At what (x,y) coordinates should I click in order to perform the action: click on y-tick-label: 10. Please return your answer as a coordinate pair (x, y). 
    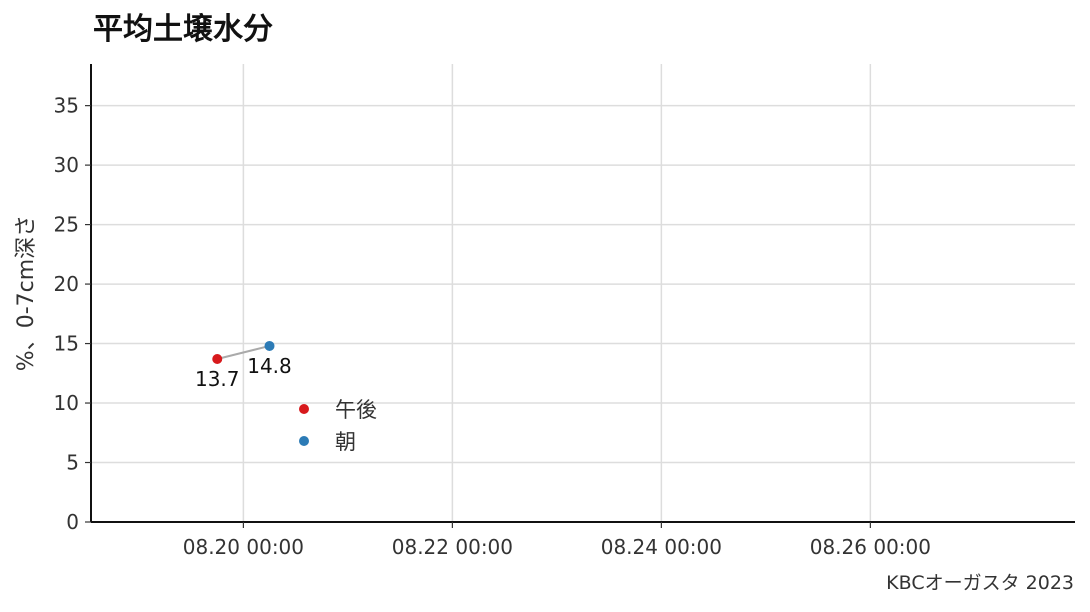
    Looking at the image, I should click on (66, 403).